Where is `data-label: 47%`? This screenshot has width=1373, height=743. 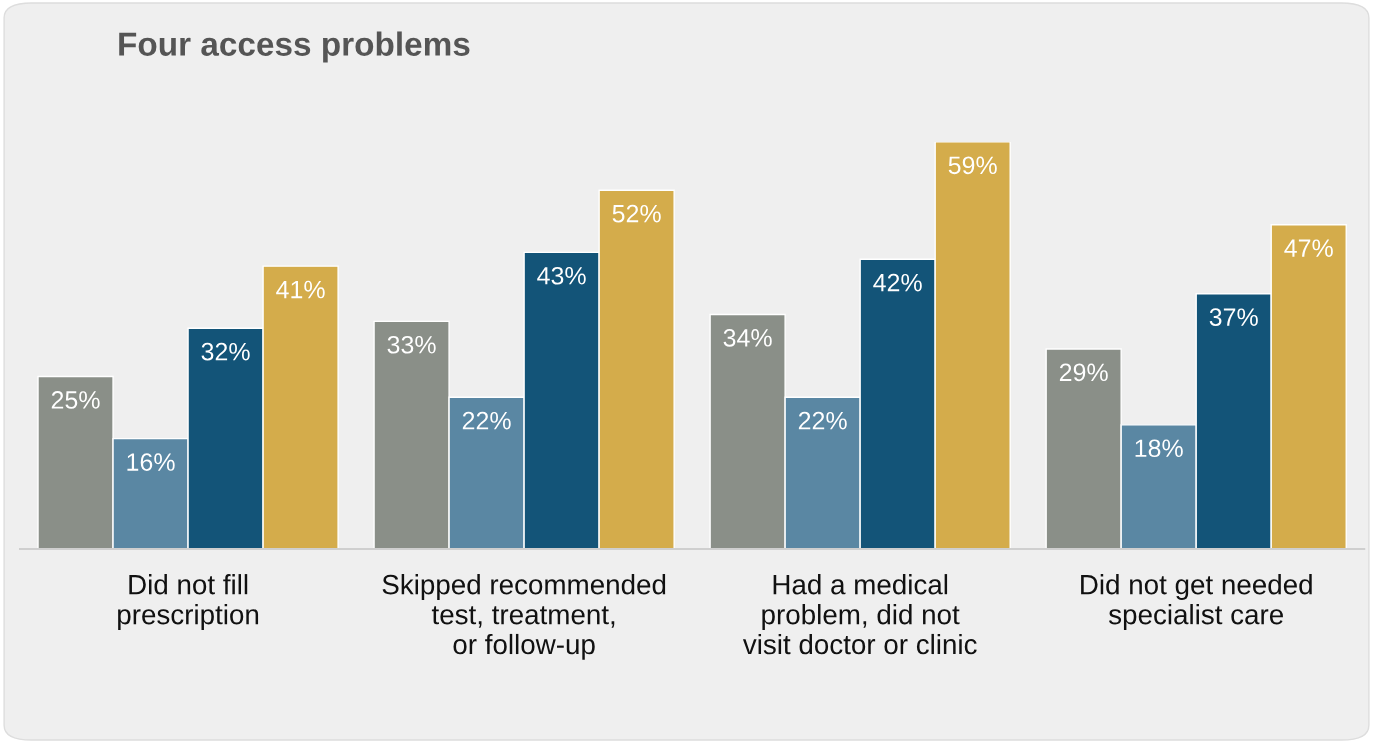 data-label: 47% is located at coordinates (1308, 248).